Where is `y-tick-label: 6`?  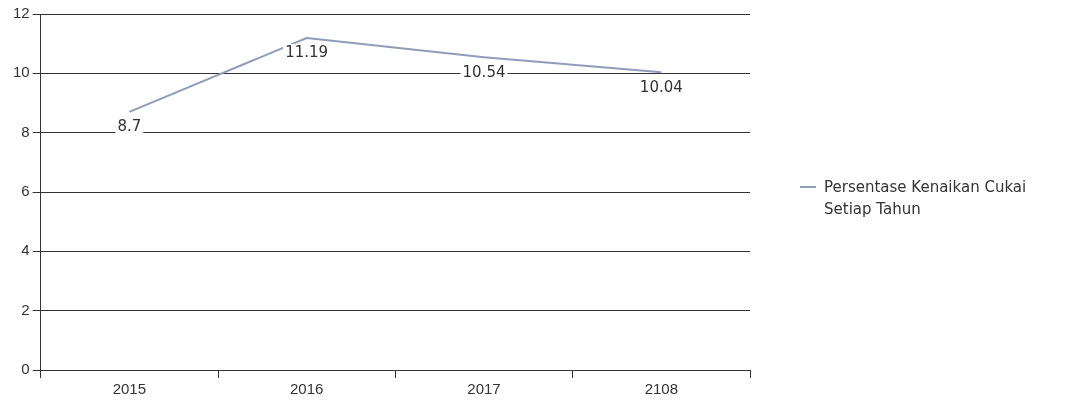
y-tick-label: 6 is located at coordinates (25, 191).